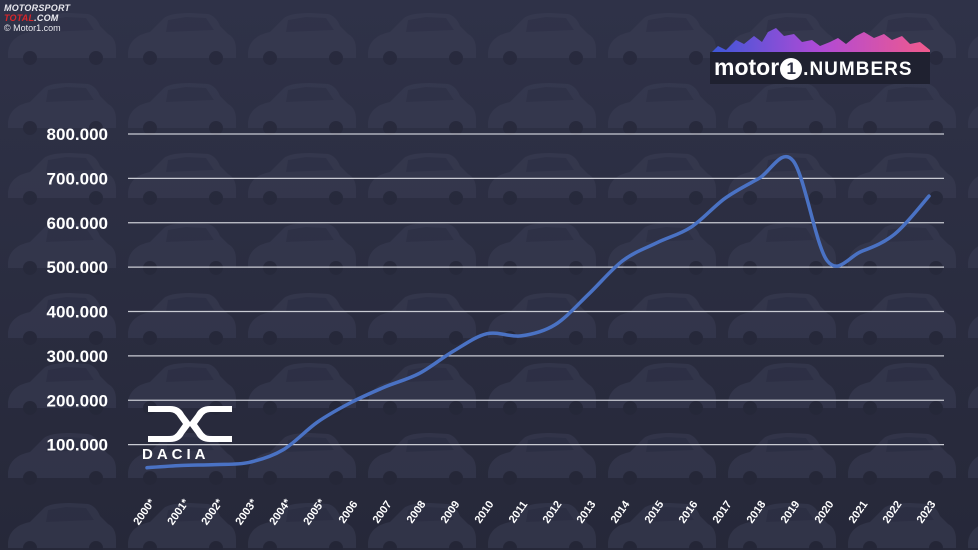  Describe the element at coordinates (825, 512) in the screenshot. I see `x-tick-label: 2020` at that location.